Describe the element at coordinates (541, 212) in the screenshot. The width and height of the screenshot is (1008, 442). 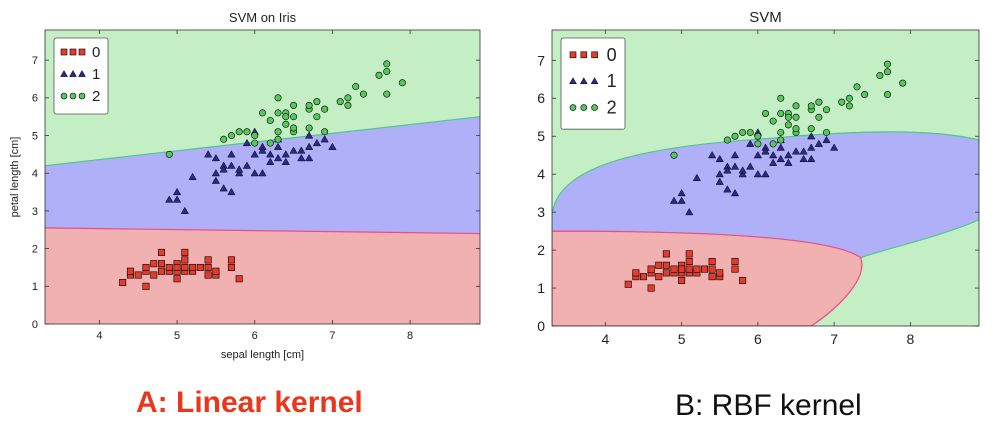
I see `y-tick-label: 3` at that location.